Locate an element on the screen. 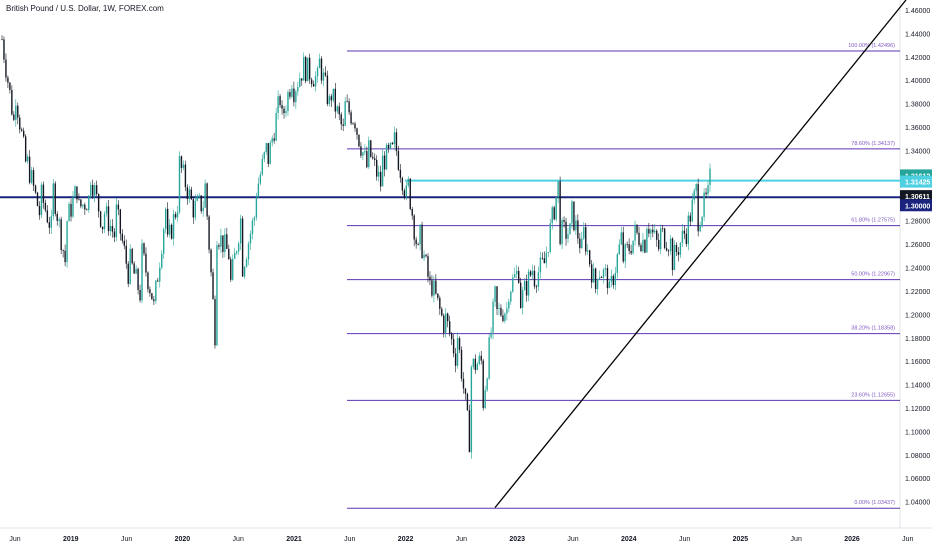  y-tick-label: 1.28000 is located at coordinates (917, 222).